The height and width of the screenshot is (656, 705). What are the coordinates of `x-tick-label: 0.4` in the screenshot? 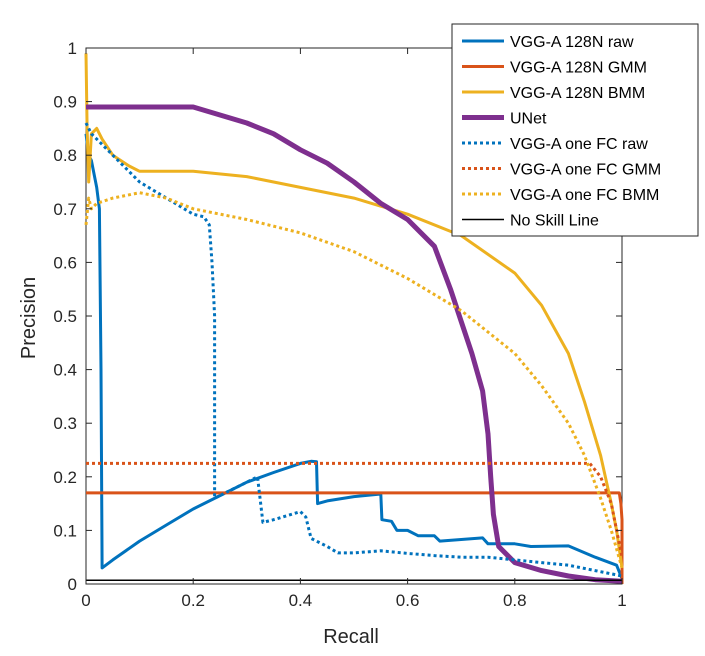 It's located at (301, 600).